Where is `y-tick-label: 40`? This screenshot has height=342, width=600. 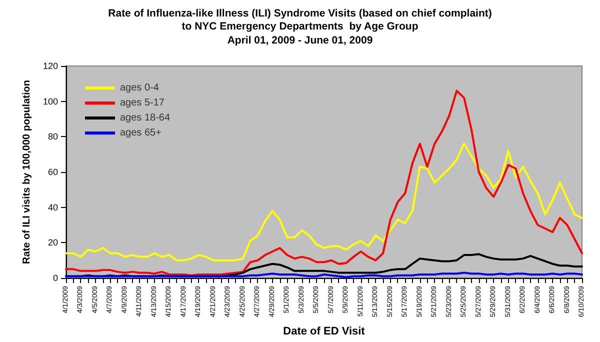
y-tick-label: 40 is located at coordinates (53, 207).